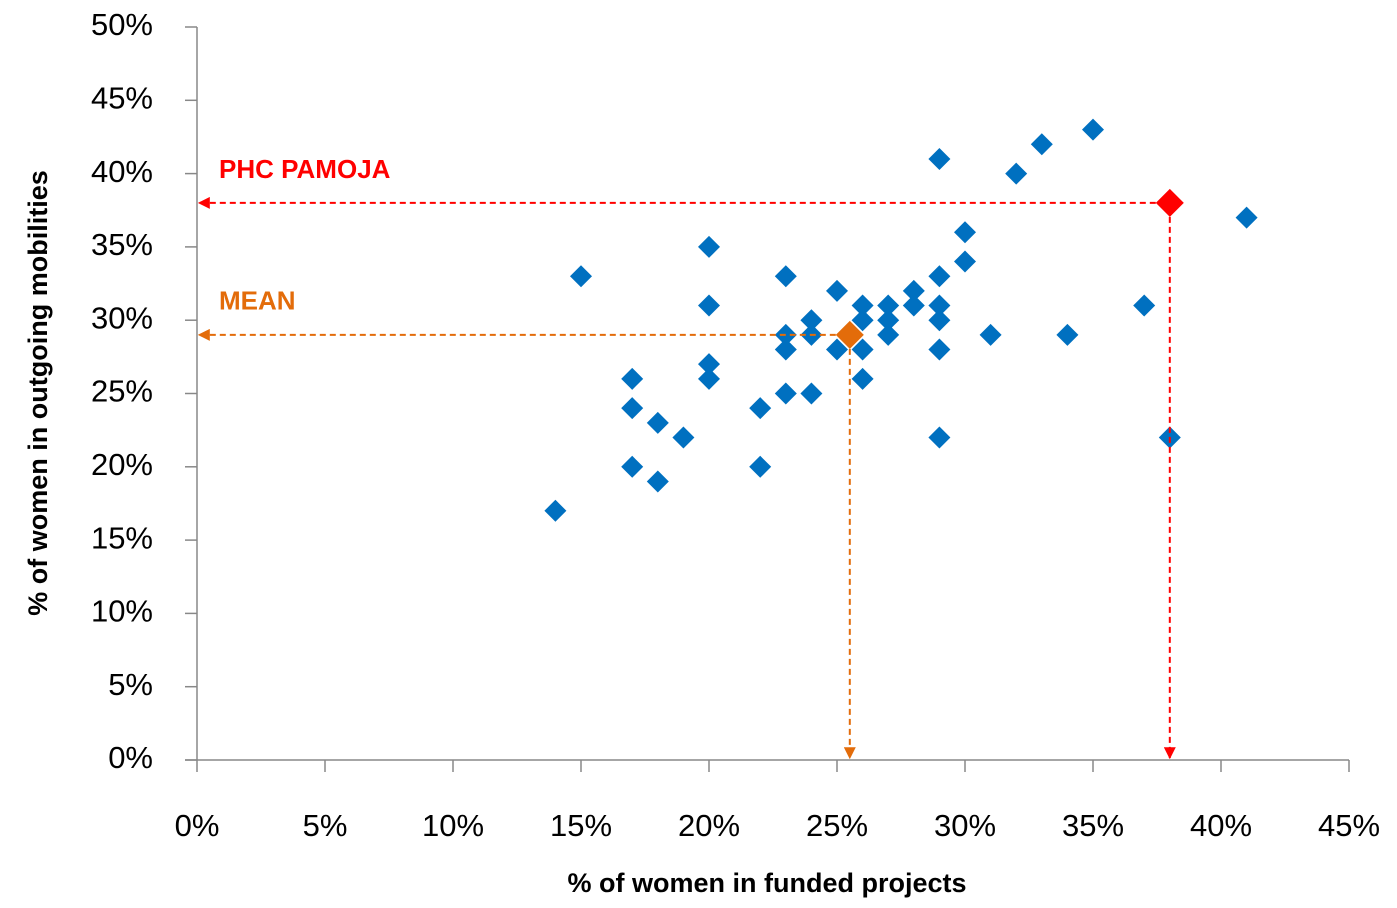  Describe the element at coordinates (122, 464) in the screenshot. I see `y-tick-label: 20%` at that location.